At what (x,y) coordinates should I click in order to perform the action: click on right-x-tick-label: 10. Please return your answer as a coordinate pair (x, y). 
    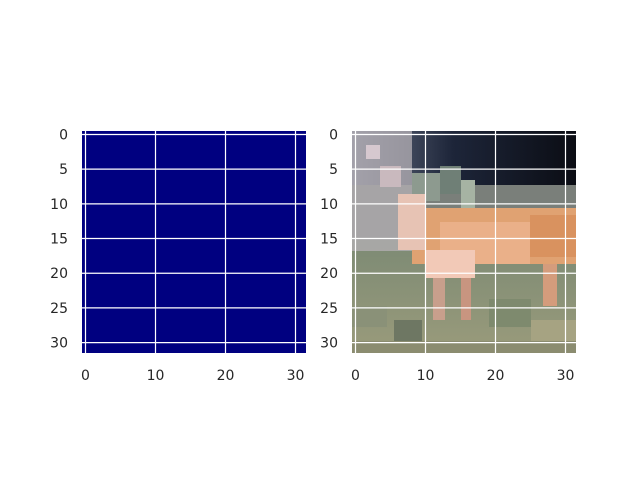
    Looking at the image, I should click on (426, 376).